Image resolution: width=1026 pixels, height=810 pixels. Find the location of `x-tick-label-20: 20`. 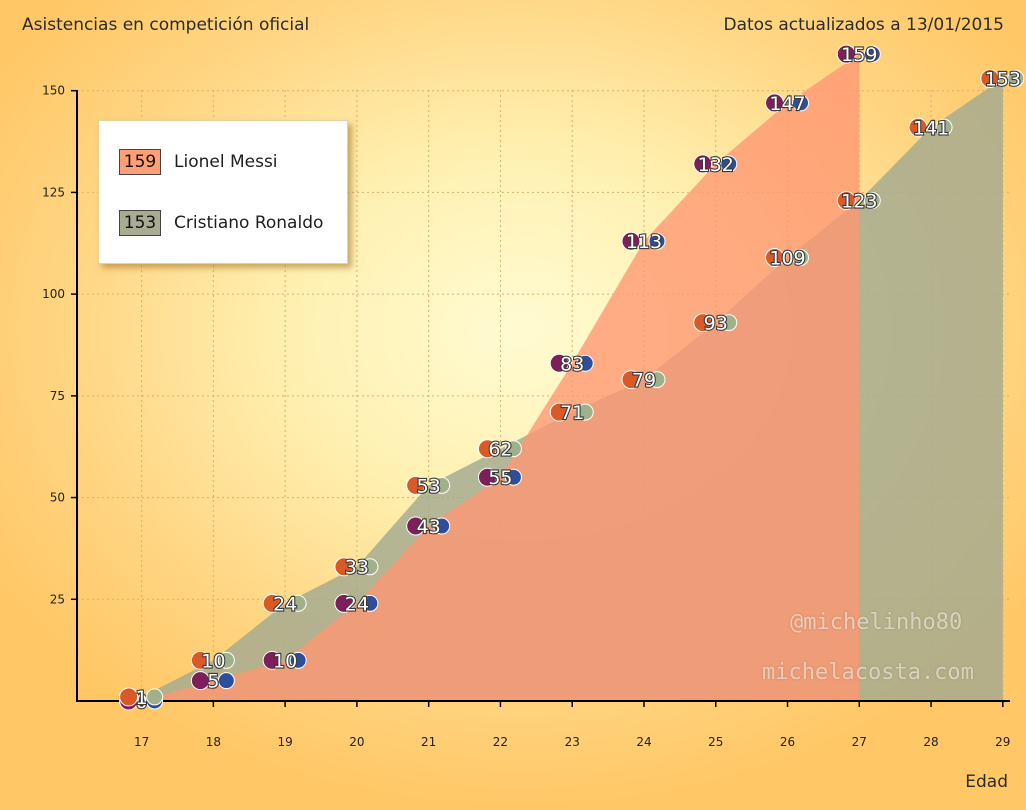

x-tick-label-20: 20 is located at coordinates (356, 742).